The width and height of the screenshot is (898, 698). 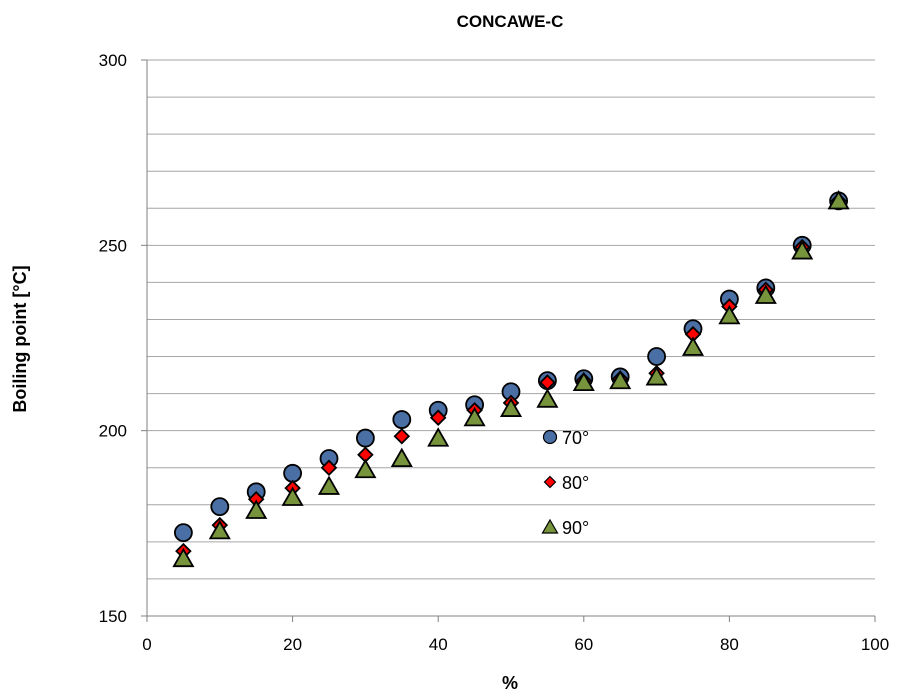 I want to click on x-tick-label: 40, so click(x=438, y=644).